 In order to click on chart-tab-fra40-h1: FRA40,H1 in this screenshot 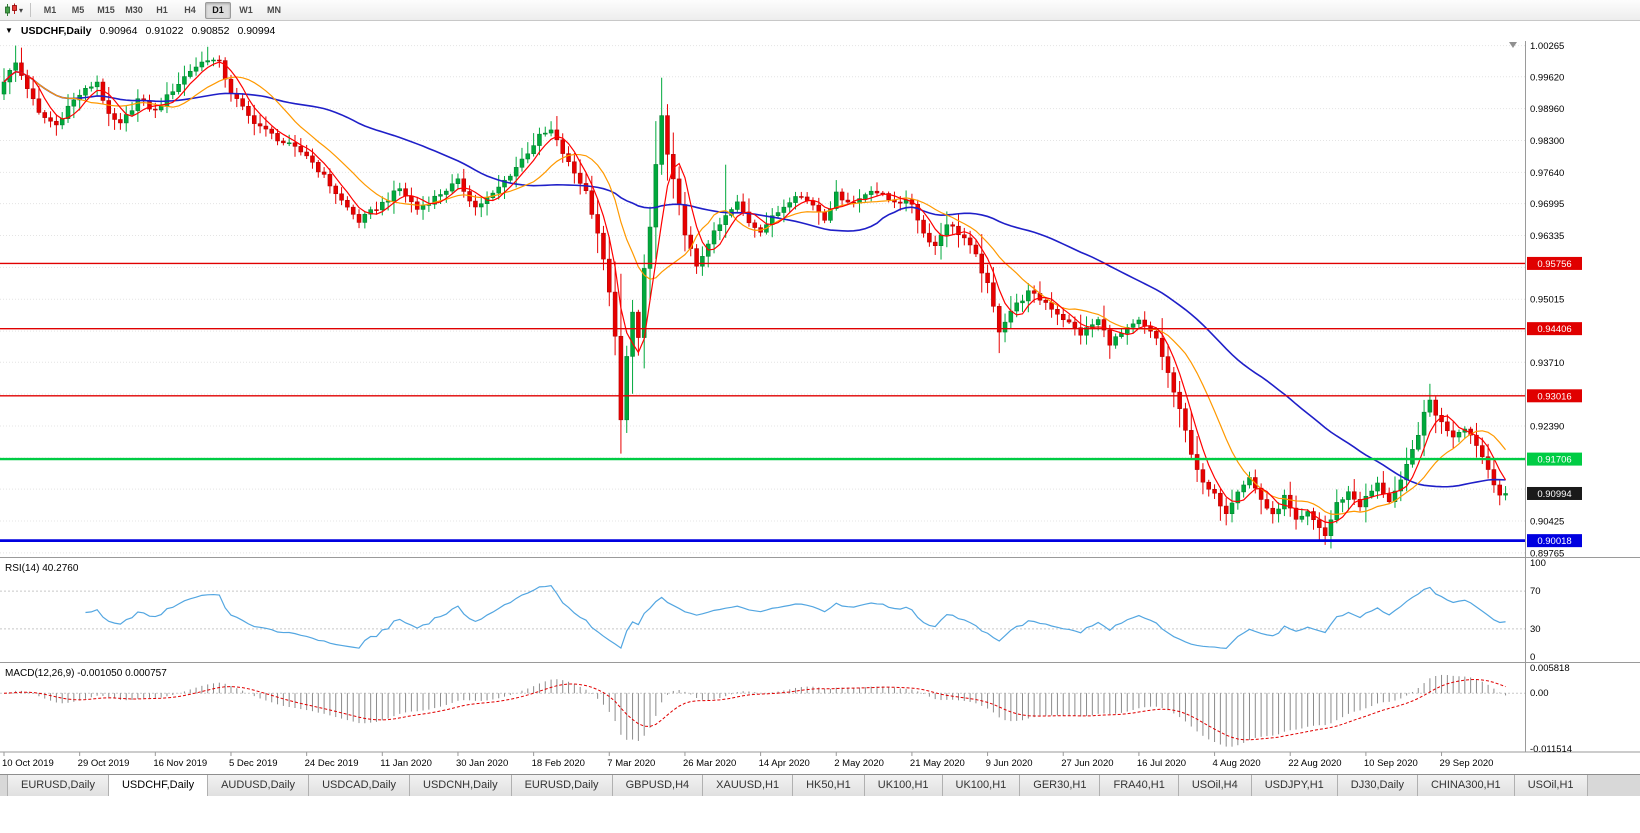, I will do `click(1139, 785)`.